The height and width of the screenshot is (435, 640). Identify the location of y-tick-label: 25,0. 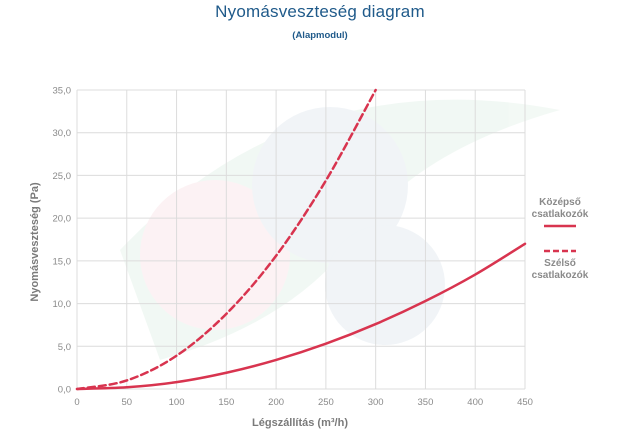
(62, 176).